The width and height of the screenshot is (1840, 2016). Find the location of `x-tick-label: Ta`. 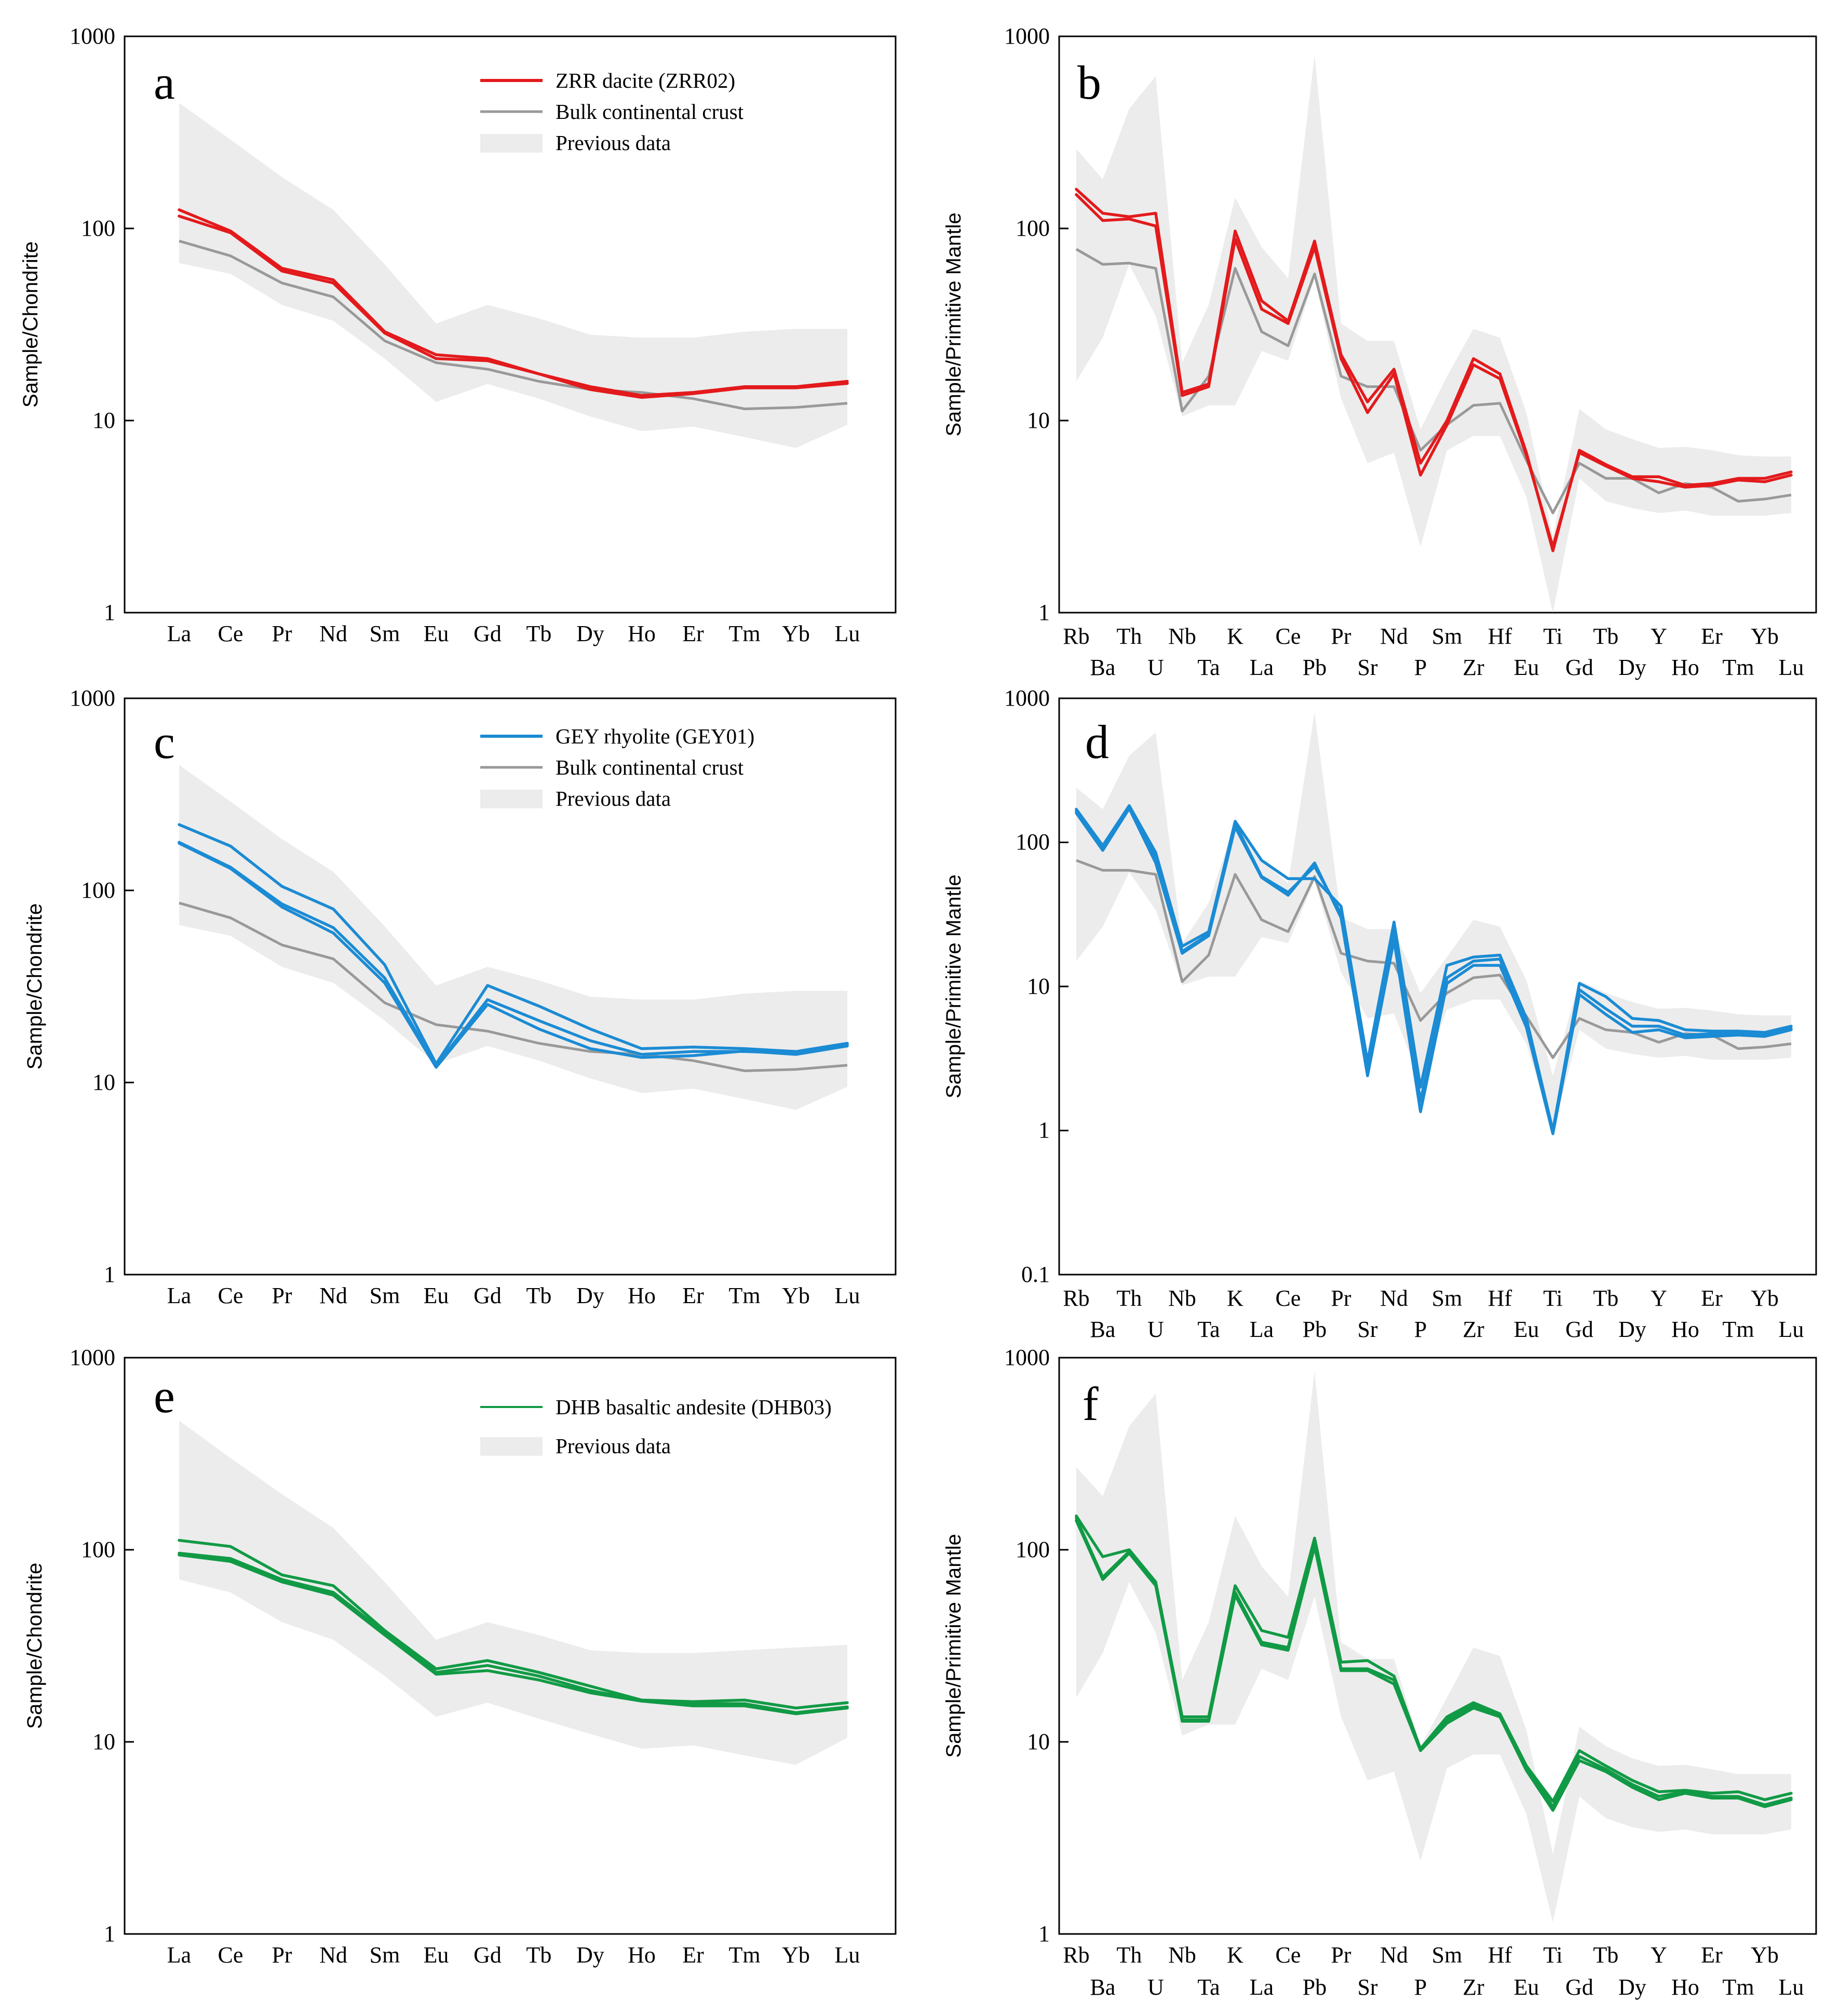

x-tick-label: Ta is located at coordinates (1209, 1987).